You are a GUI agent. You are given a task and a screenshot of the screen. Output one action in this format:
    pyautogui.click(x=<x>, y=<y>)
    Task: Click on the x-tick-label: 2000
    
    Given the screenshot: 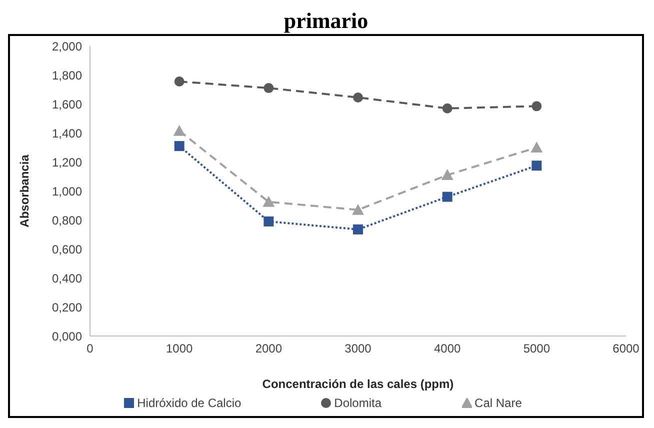 What is the action you would take?
    pyautogui.click(x=268, y=349)
    